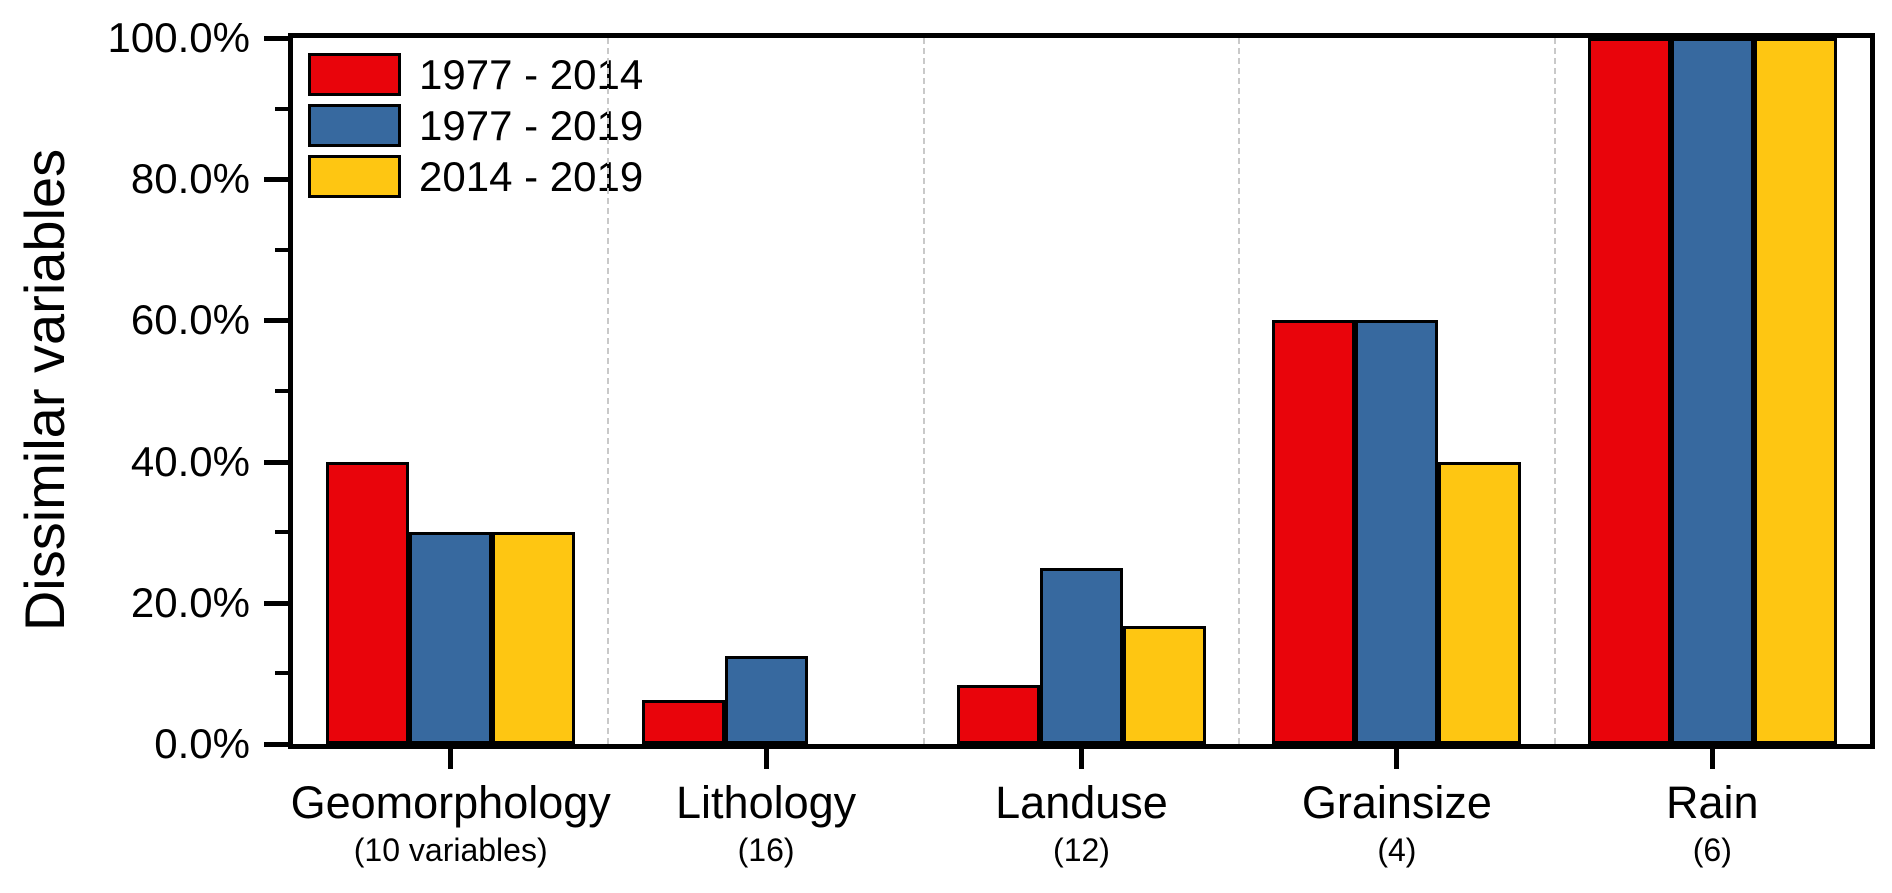 This screenshot has width=1892, height=893. I want to click on legend-label: 1977 - 2019, so click(531, 125).